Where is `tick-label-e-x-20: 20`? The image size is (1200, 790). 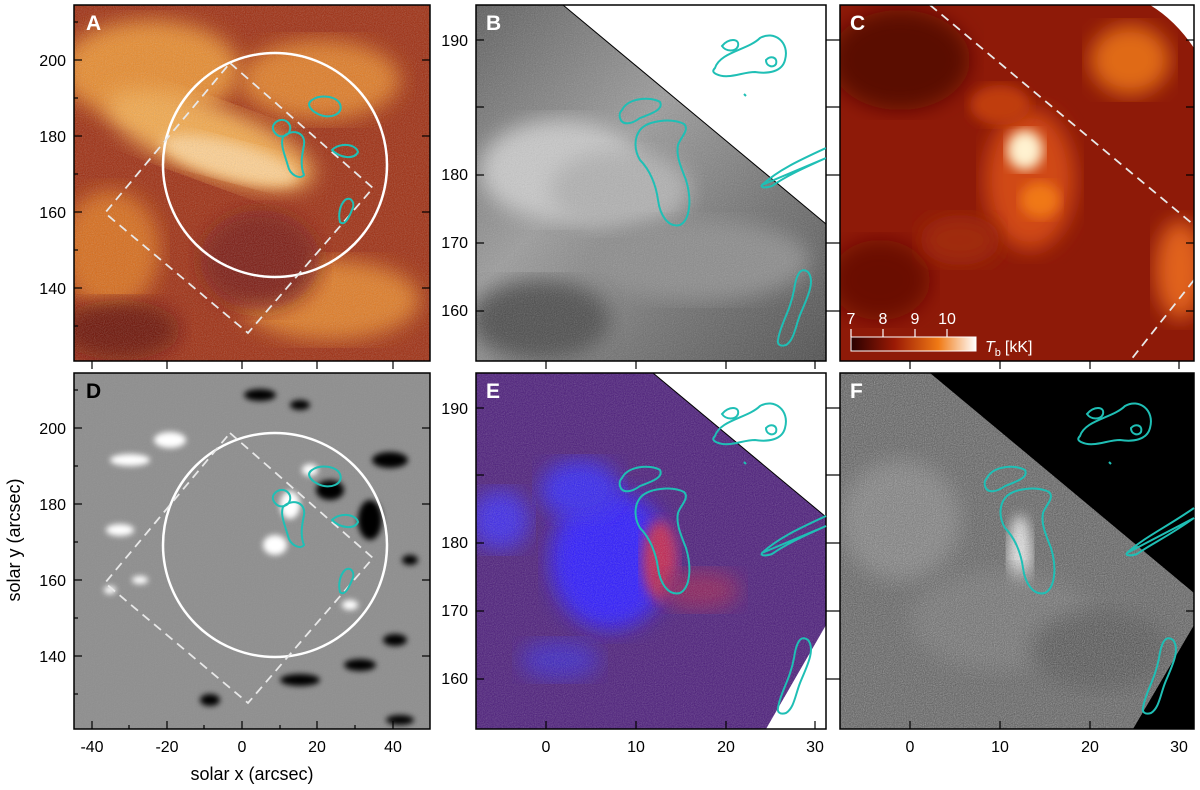 tick-label-e-x-20: 20 is located at coordinates (726, 747).